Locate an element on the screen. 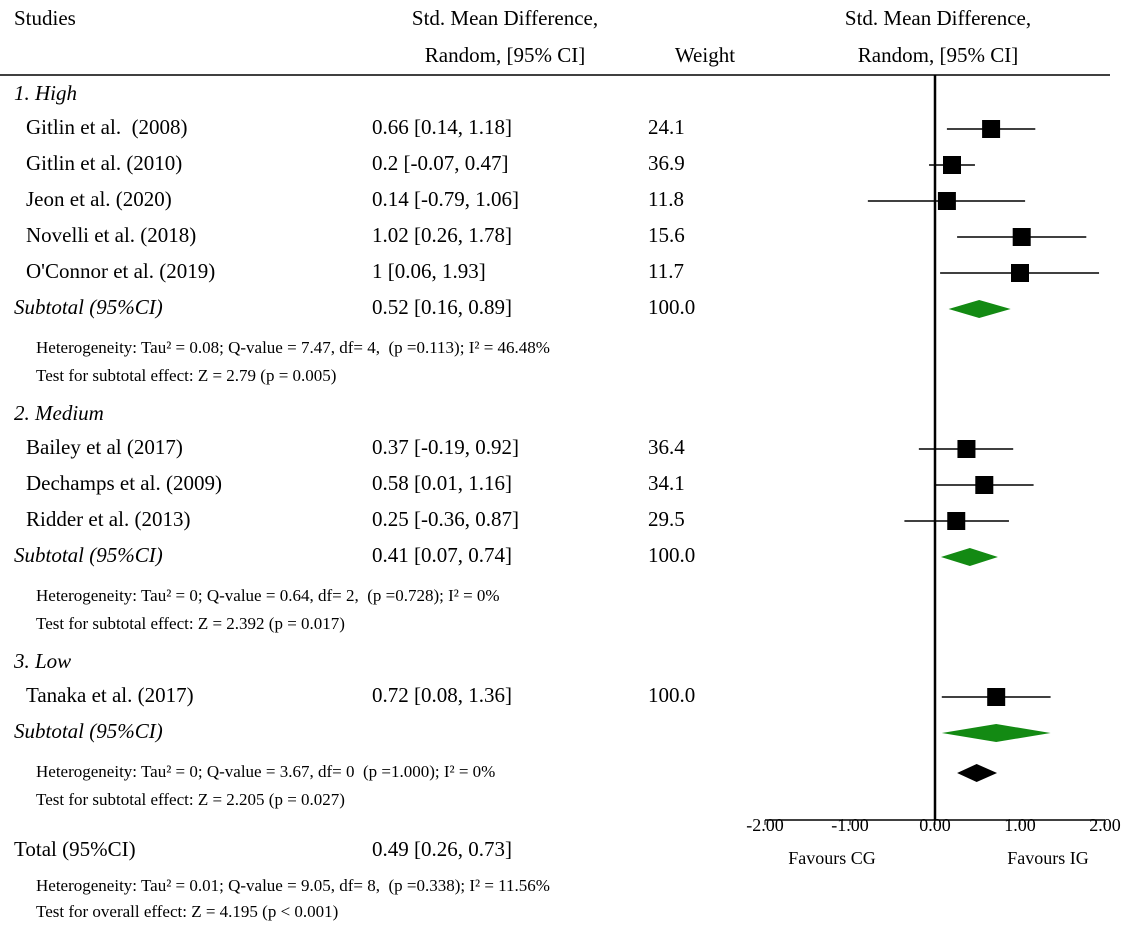 The width and height of the screenshot is (1128, 928). total-name: Total (95%CI) is located at coordinates (75, 849).